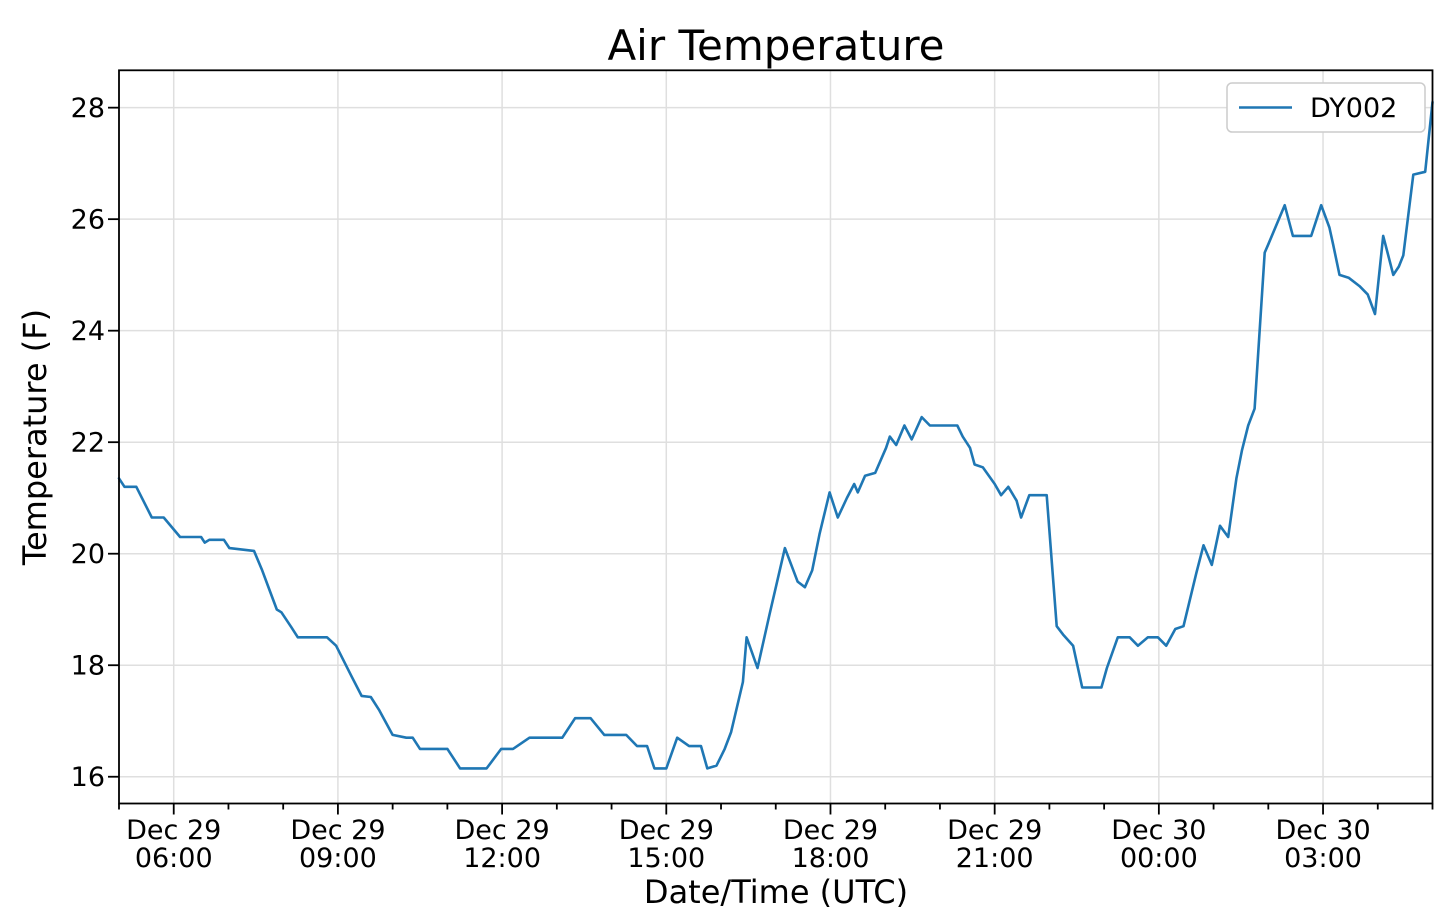 The height and width of the screenshot is (913, 1440). Describe the element at coordinates (88, 108) in the screenshot. I see `y-tick-label: 28` at that location.